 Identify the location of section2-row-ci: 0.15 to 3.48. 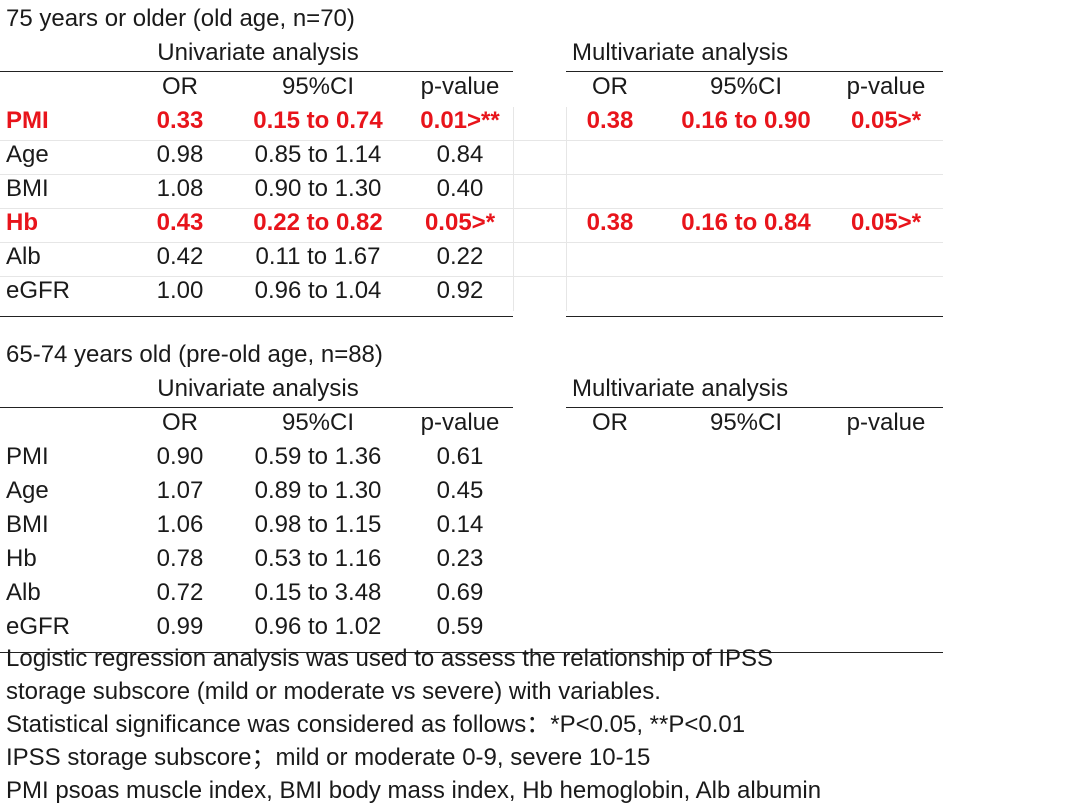
(318, 592).